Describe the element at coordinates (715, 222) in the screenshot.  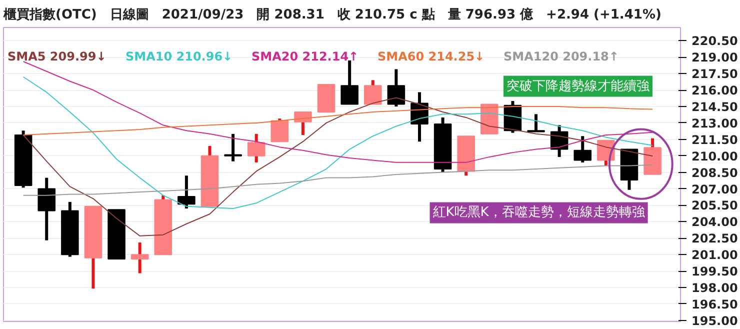
I see `y-tick-label: 204.00` at that location.